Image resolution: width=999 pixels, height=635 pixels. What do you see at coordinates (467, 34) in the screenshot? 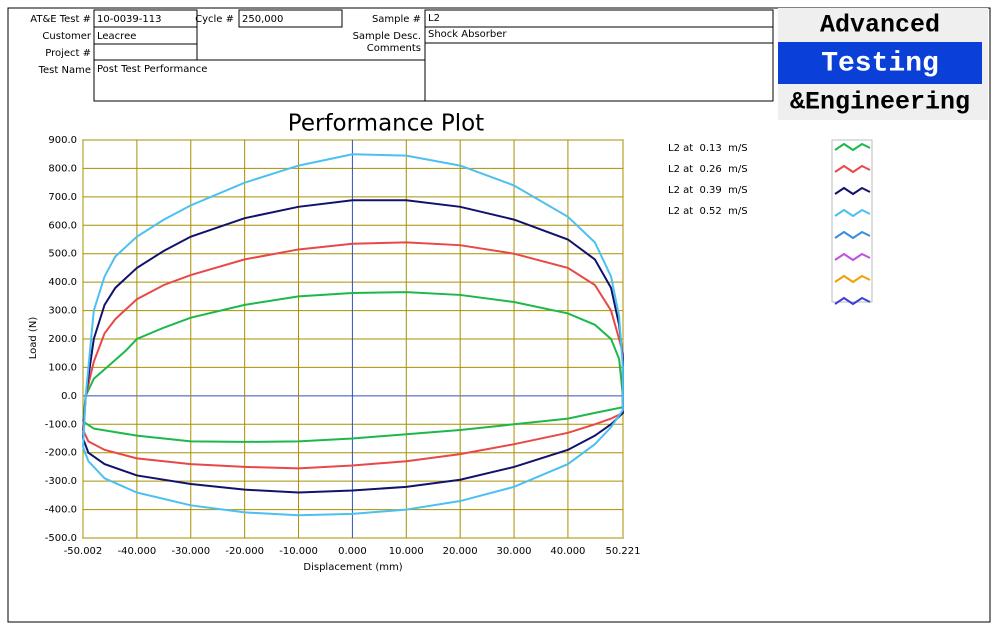
I see `field-value: Shock Absorber` at bounding box center [467, 34].